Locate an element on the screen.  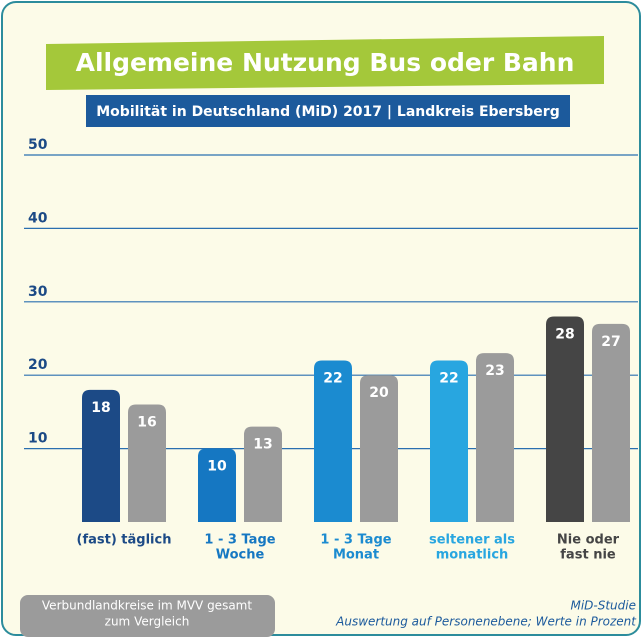
subtitle-banner is located at coordinates (328, 111).